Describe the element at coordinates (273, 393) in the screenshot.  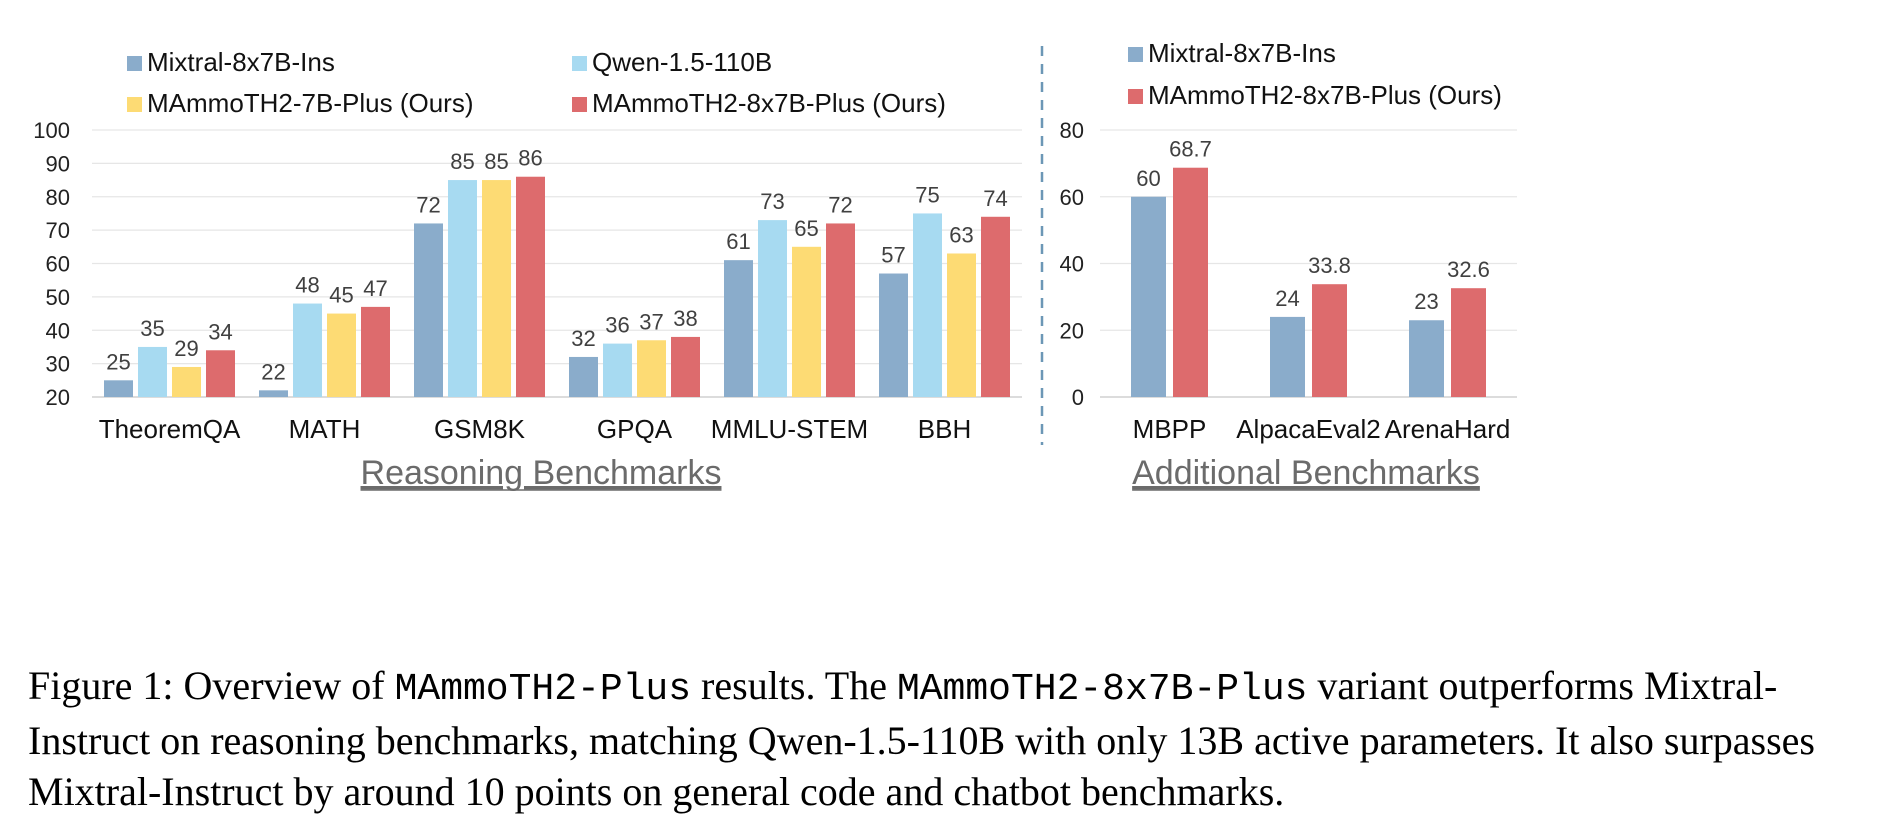
I see `bar-math-mixtral-8x7b-ins` at that location.